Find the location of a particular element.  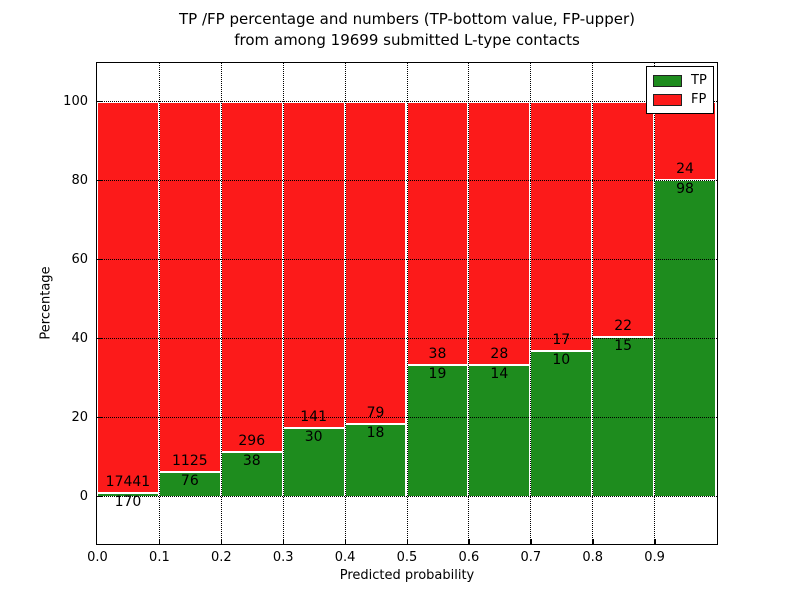

fp-count-label: 17441 is located at coordinates (128, 482).